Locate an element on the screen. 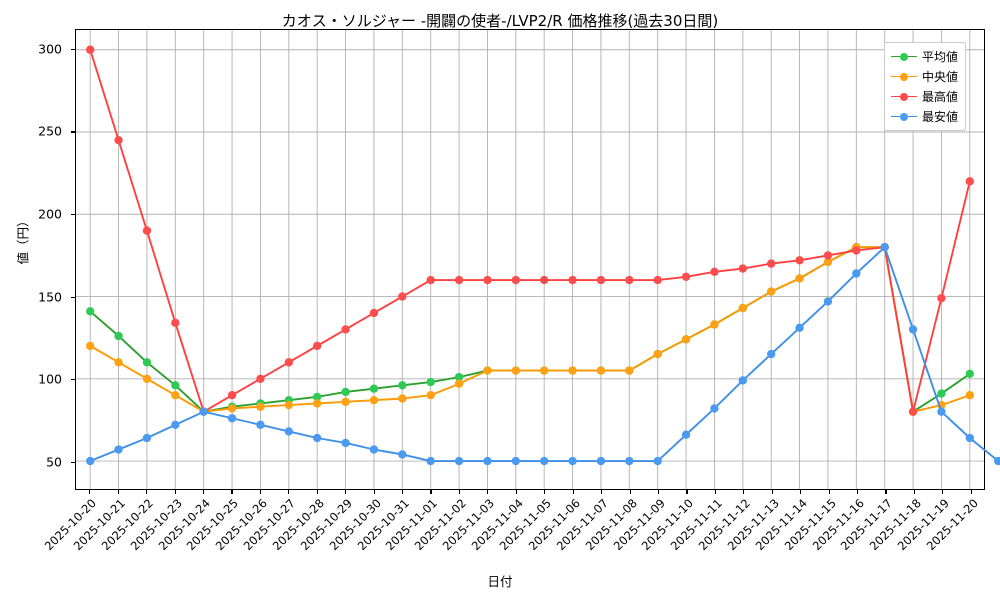  legend-item-4: 最安値 is located at coordinates (924, 116).